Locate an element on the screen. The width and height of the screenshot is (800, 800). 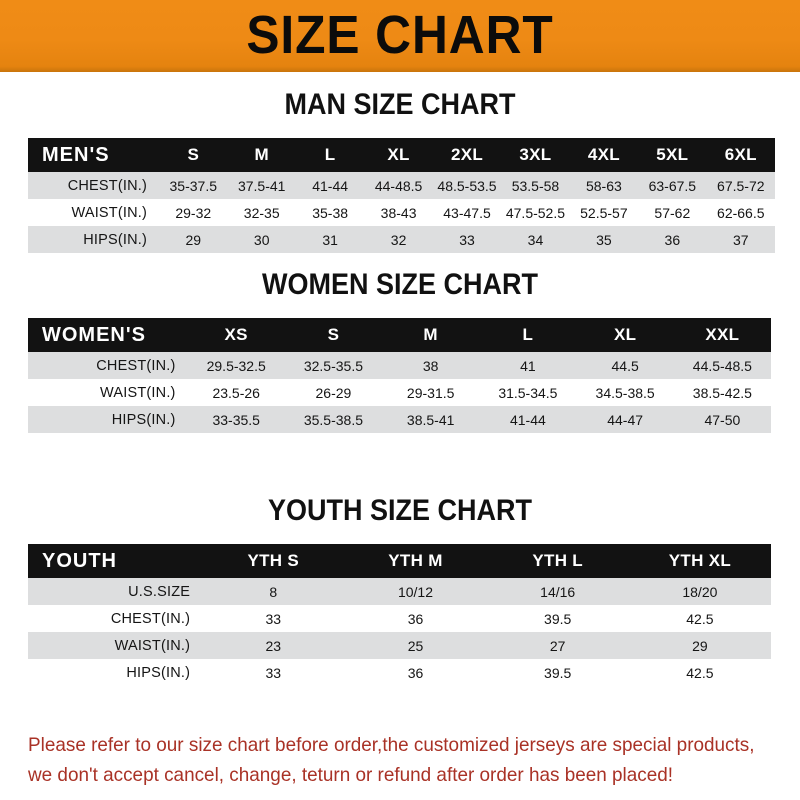
table-header-row: MEN'S S M L XL 2XL 3XL 4XL 5XL 6XL is located at coordinates (401, 155).